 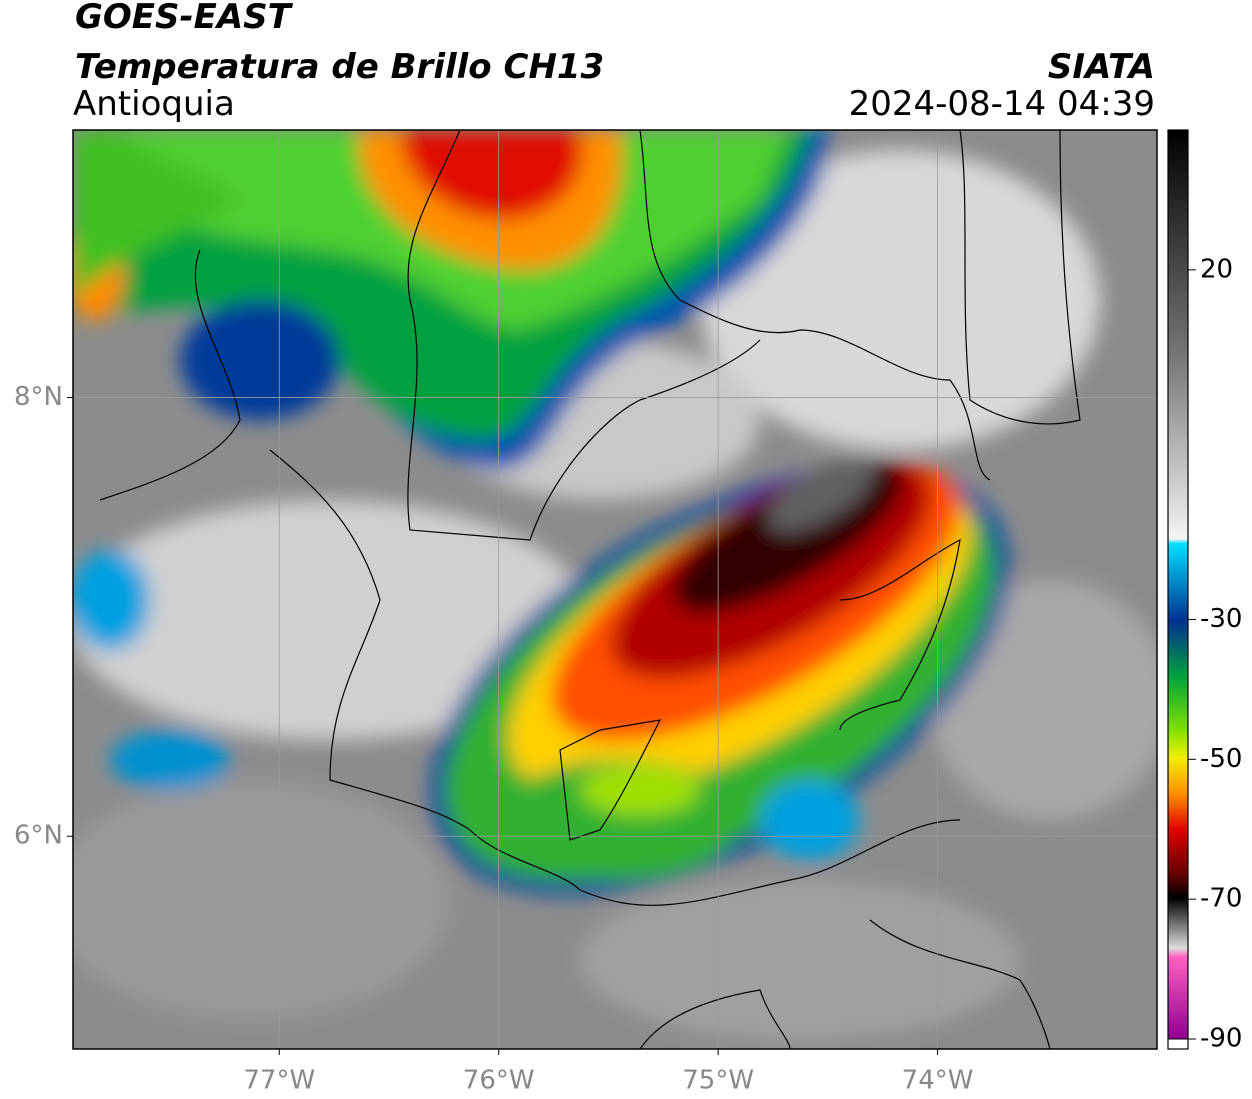 What do you see at coordinates (1221, 899) in the screenshot?
I see `colorbar-tick-label: -70` at bounding box center [1221, 899].